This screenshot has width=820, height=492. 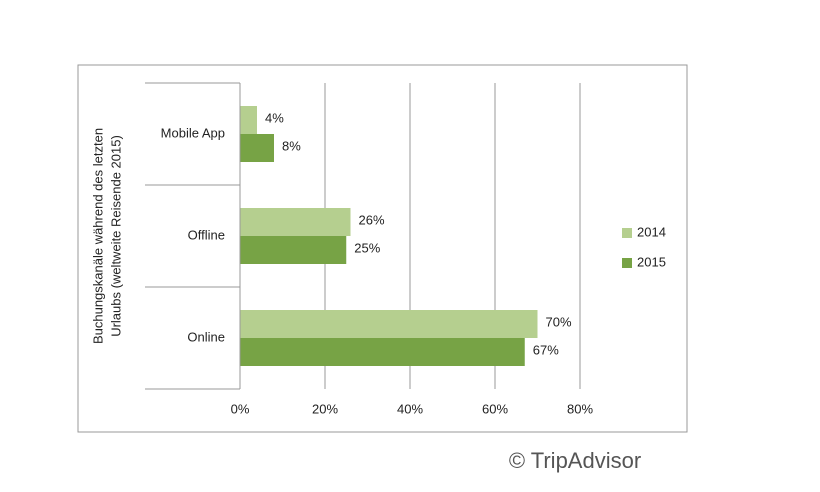 I want to click on x-tick-label: 60%, so click(x=495, y=408).